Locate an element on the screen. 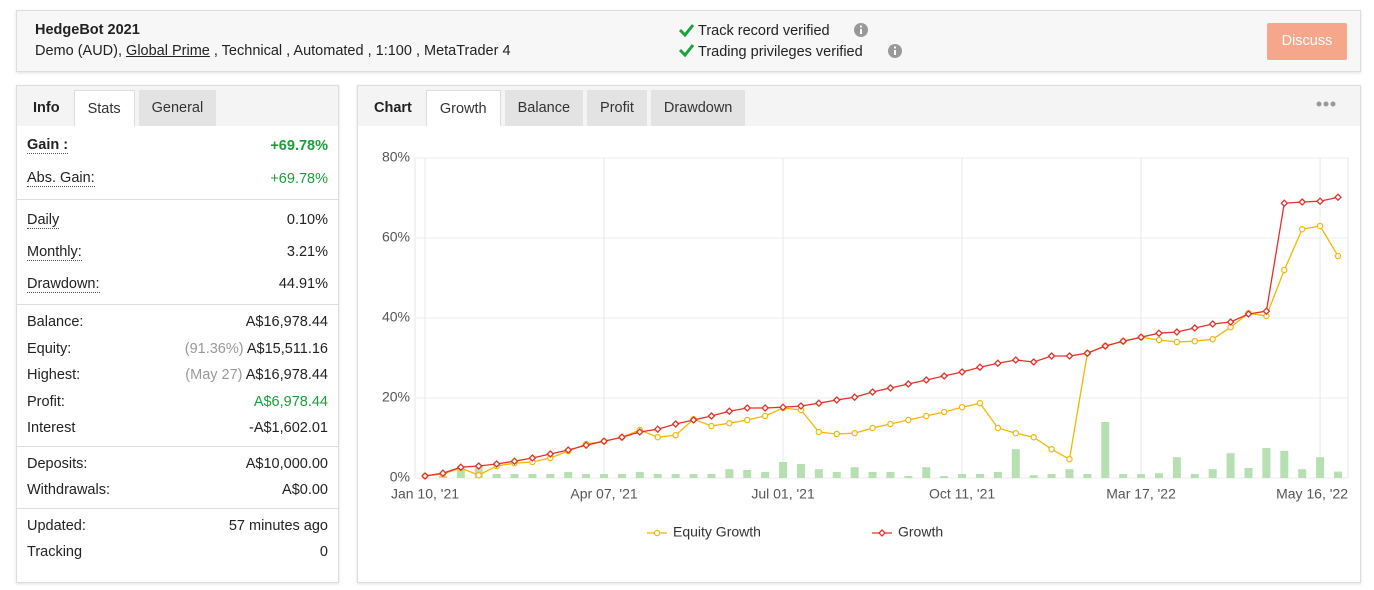 The image size is (1374, 590). stat-row: Daily 0.10% is located at coordinates (177, 220).